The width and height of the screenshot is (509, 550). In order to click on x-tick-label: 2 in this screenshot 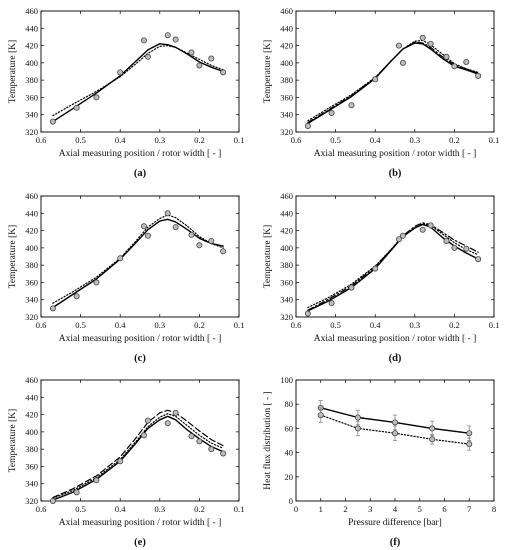, I will do `click(345, 509)`.